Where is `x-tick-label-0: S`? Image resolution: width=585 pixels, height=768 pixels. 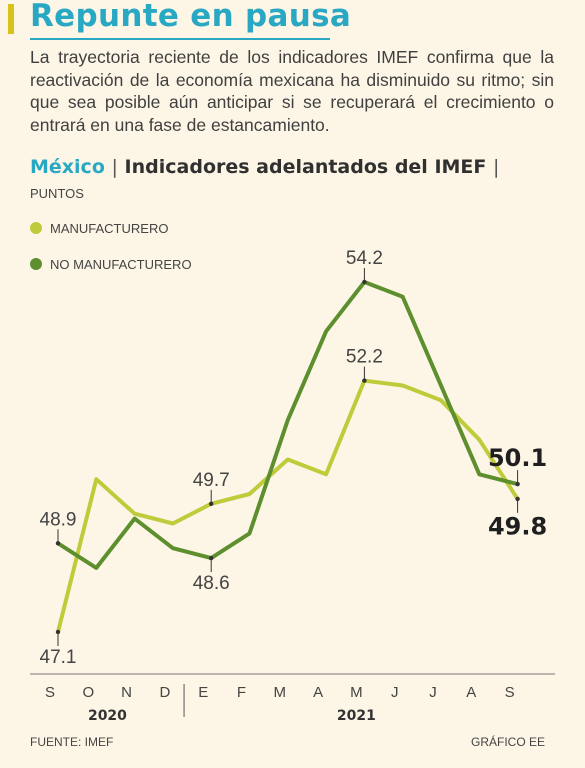 x-tick-label-0: S is located at coordinates (50, 692).